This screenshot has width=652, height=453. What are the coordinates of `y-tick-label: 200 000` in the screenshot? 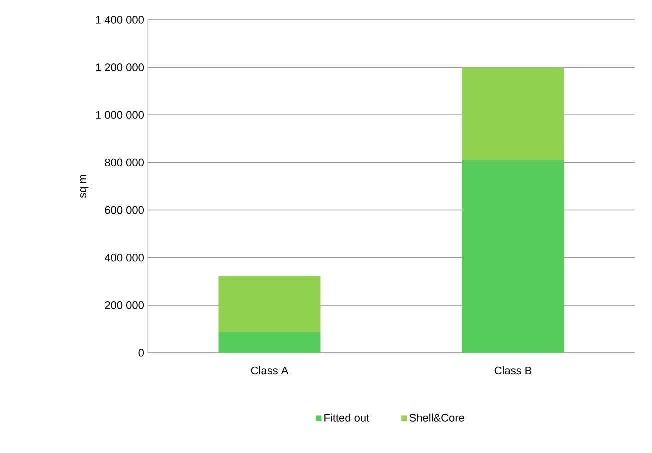 It's located at (124, 306).